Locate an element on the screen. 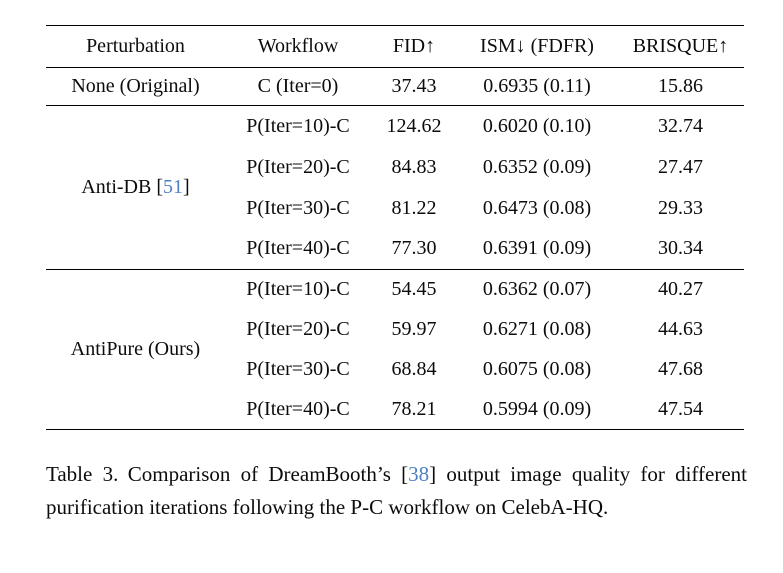 The image size is (783, 573). fid-value: 124.62 is located at coordinates (414, 125).